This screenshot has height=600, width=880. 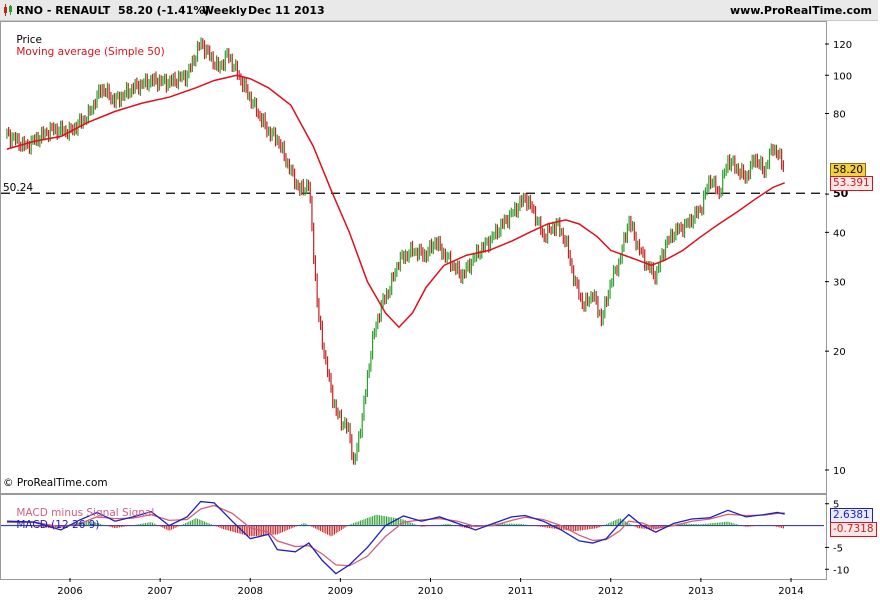 I want to click on macd-panel, so click(x=413, y=537).